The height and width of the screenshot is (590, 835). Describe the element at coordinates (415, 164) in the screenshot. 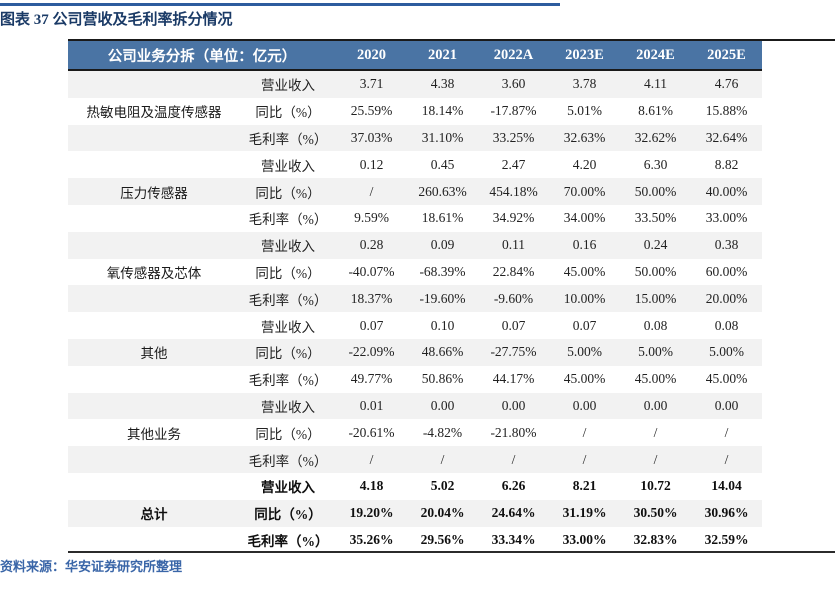

I see `table-row: 营业收入 0.12 0.45 2.47 4.20 6.30 8.82` at that location.